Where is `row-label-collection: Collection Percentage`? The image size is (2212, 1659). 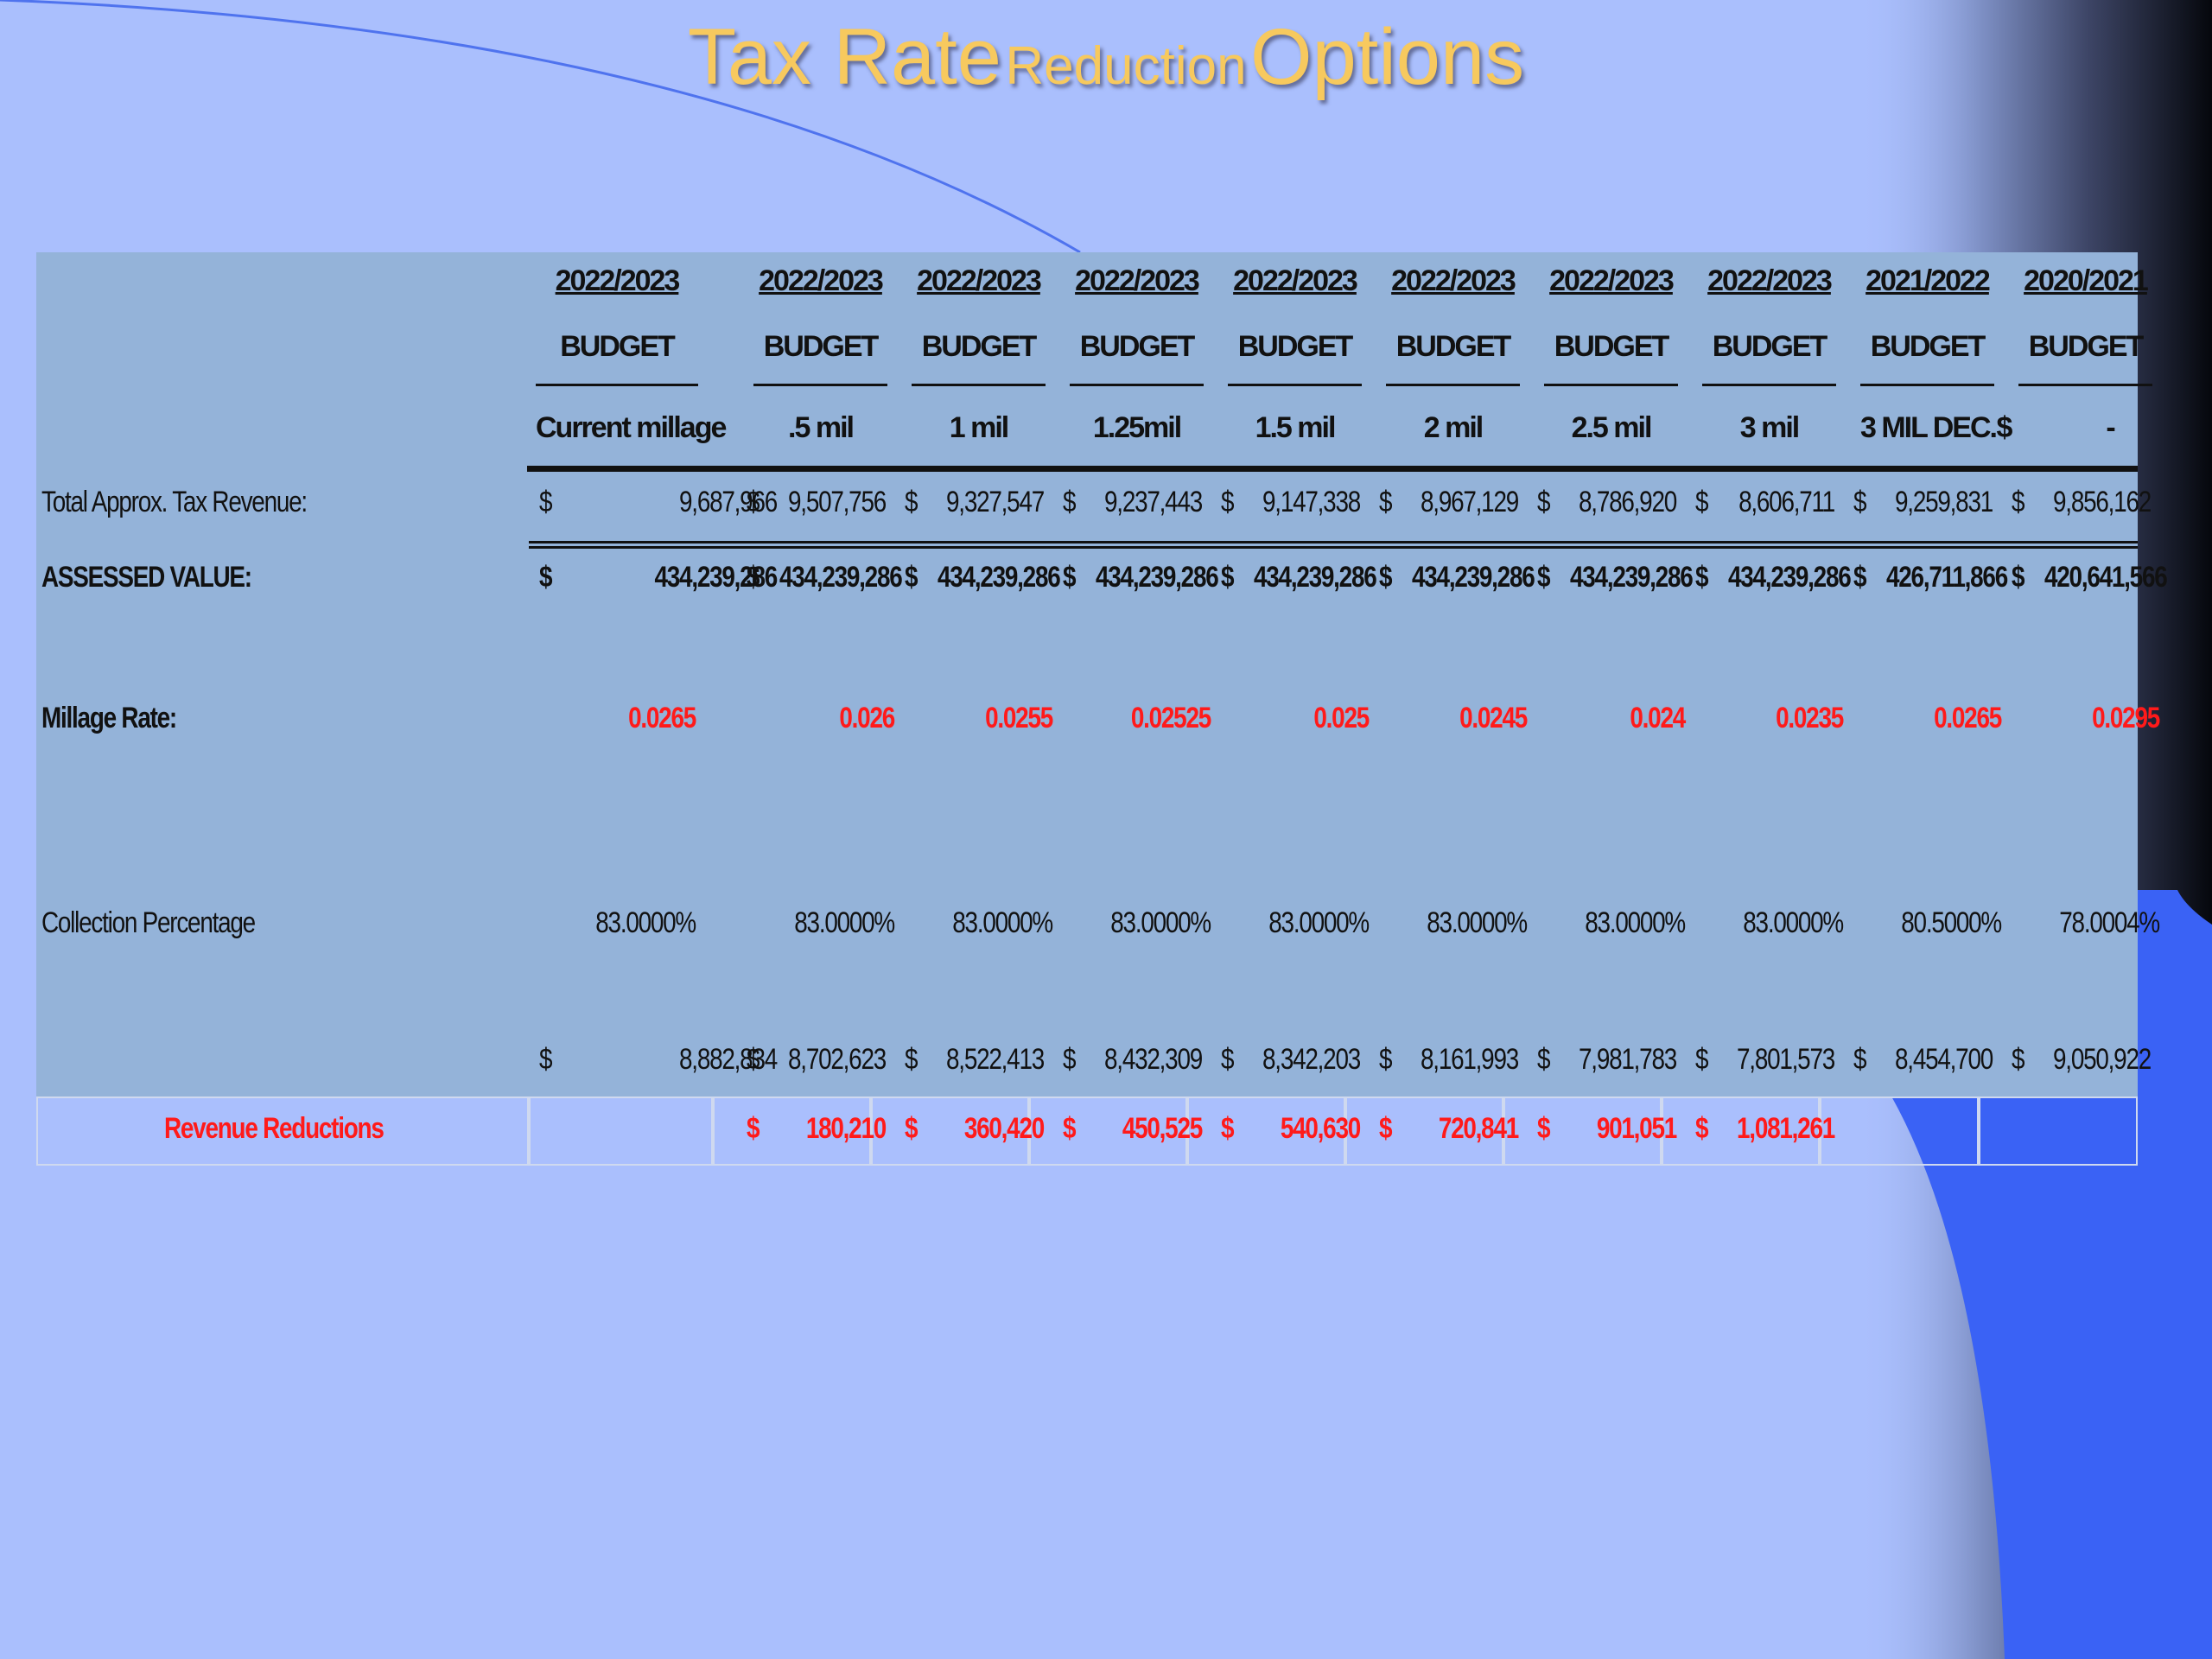 row-label-collection: Collection Percentage is located at coordinates (148, 922).